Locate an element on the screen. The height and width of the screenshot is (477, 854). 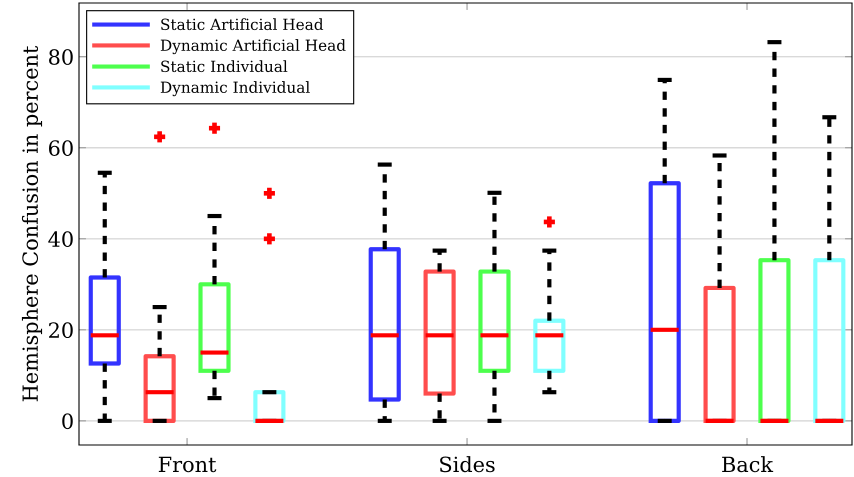
legend-label: Dynamic Individual is located at coordinates (235, 88).